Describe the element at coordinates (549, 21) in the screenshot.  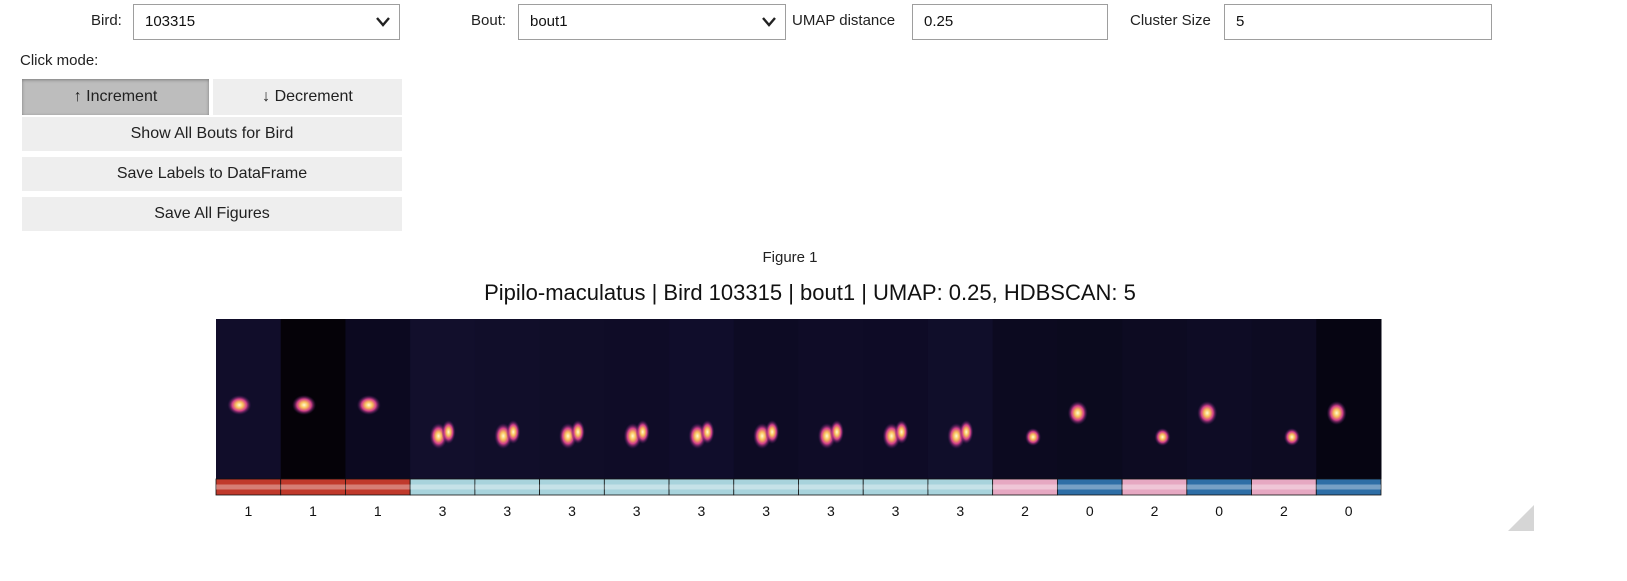
I see `bout-select-value: bout1` at that location.